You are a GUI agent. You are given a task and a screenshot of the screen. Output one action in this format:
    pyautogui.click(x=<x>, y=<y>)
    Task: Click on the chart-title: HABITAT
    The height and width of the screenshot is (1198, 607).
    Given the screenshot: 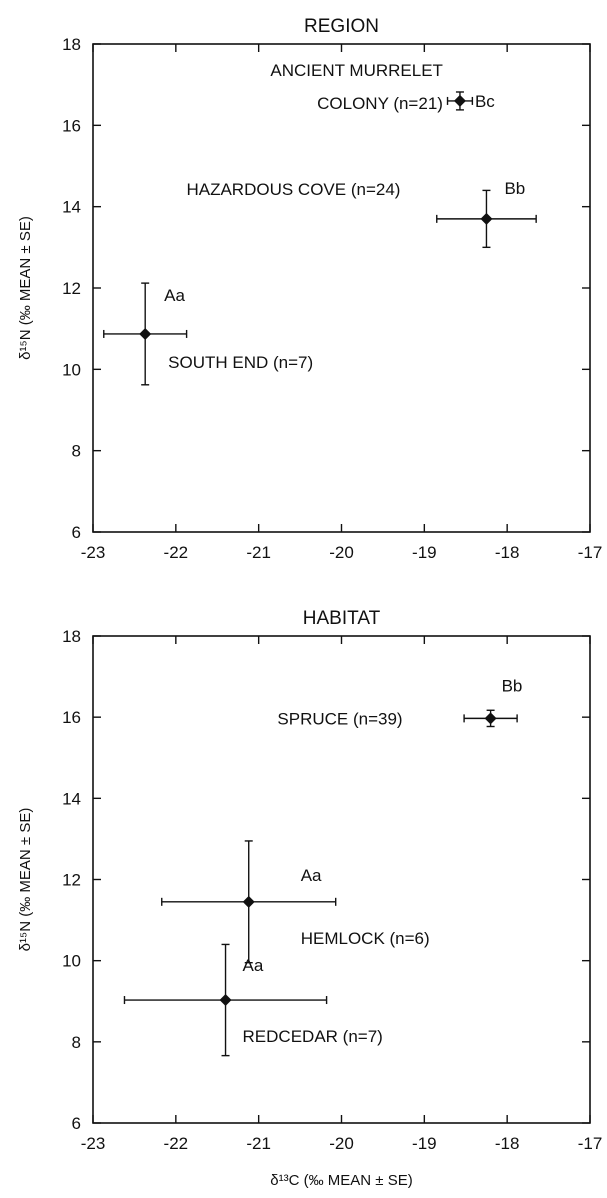 What is the action you would take?
    pyautogui.click(x=342, y=618)
    